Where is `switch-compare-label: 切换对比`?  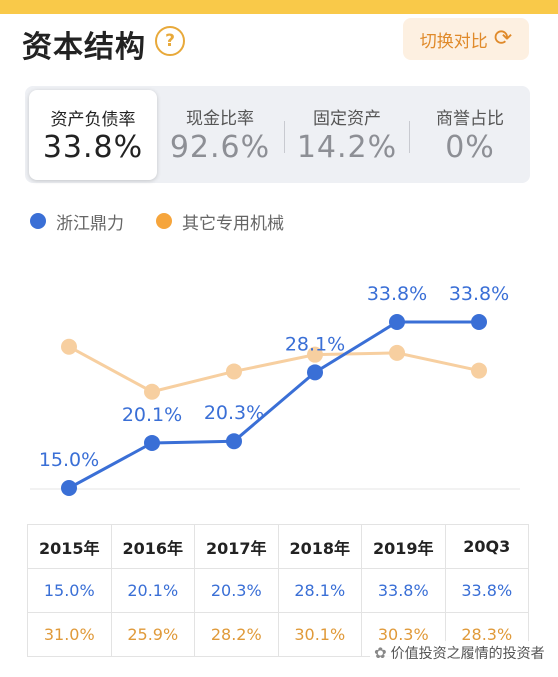 switch-compare-label: 切换对比 is located at coordinates (453, 41).